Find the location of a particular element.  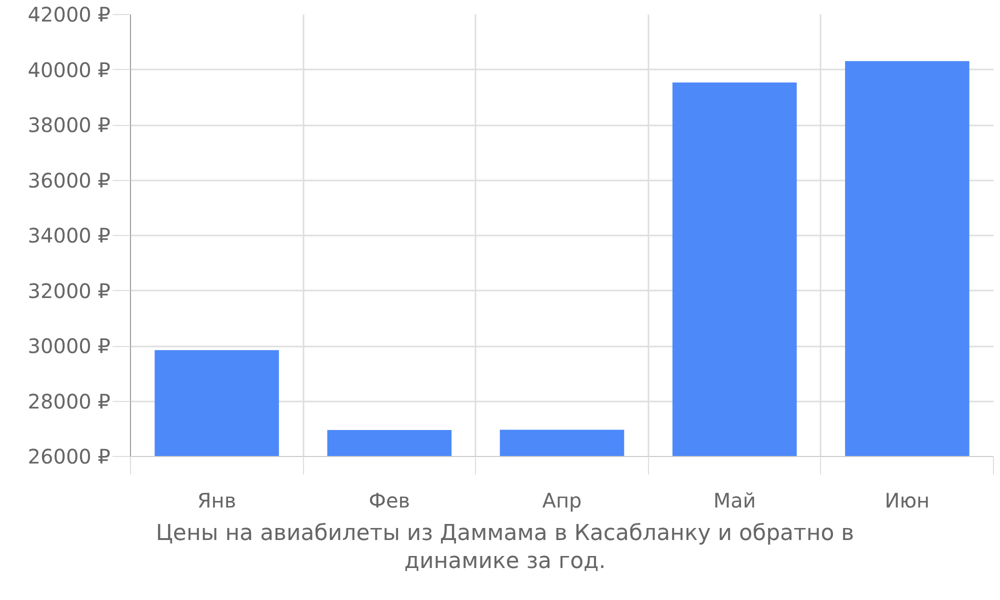

x-tick-label: Июн is located at coordinates (907, 500).